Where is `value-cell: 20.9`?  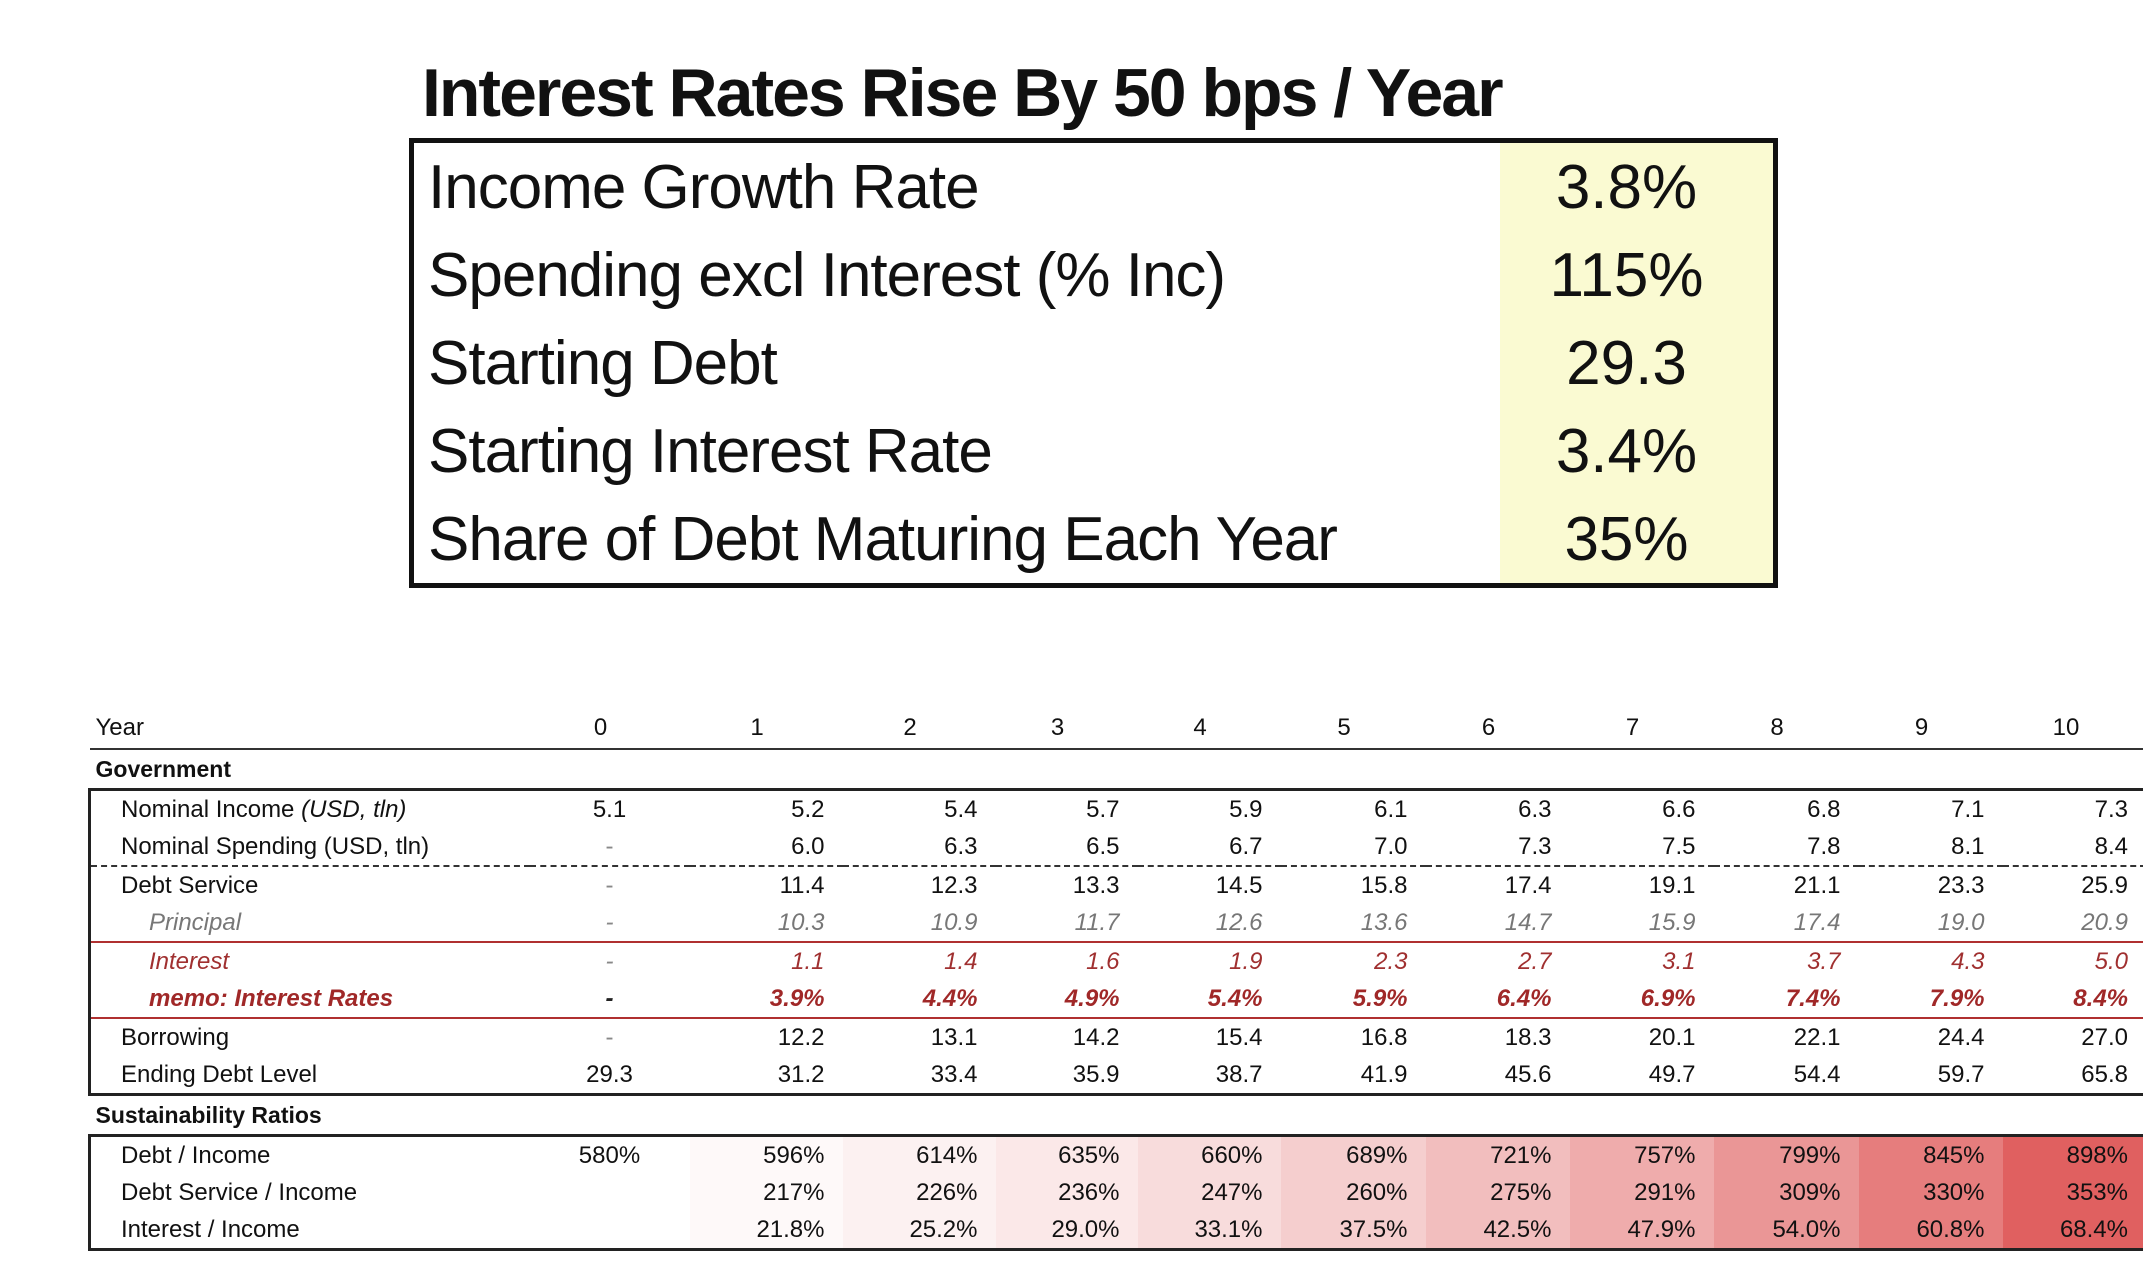
value-cell: 20.9 is located at coordinates (2072, 923).